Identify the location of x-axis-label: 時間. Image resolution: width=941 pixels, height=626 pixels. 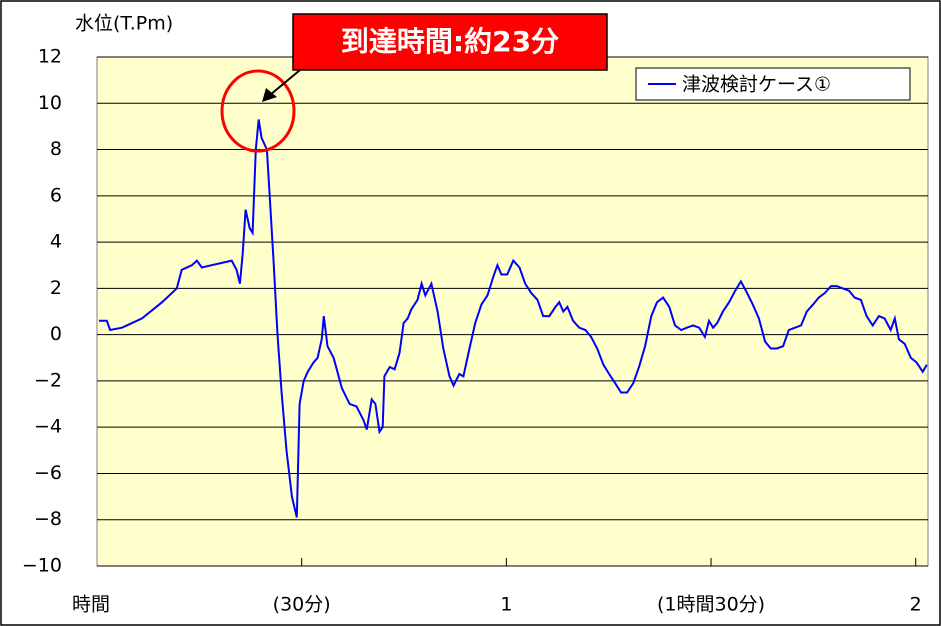
(91, 605).